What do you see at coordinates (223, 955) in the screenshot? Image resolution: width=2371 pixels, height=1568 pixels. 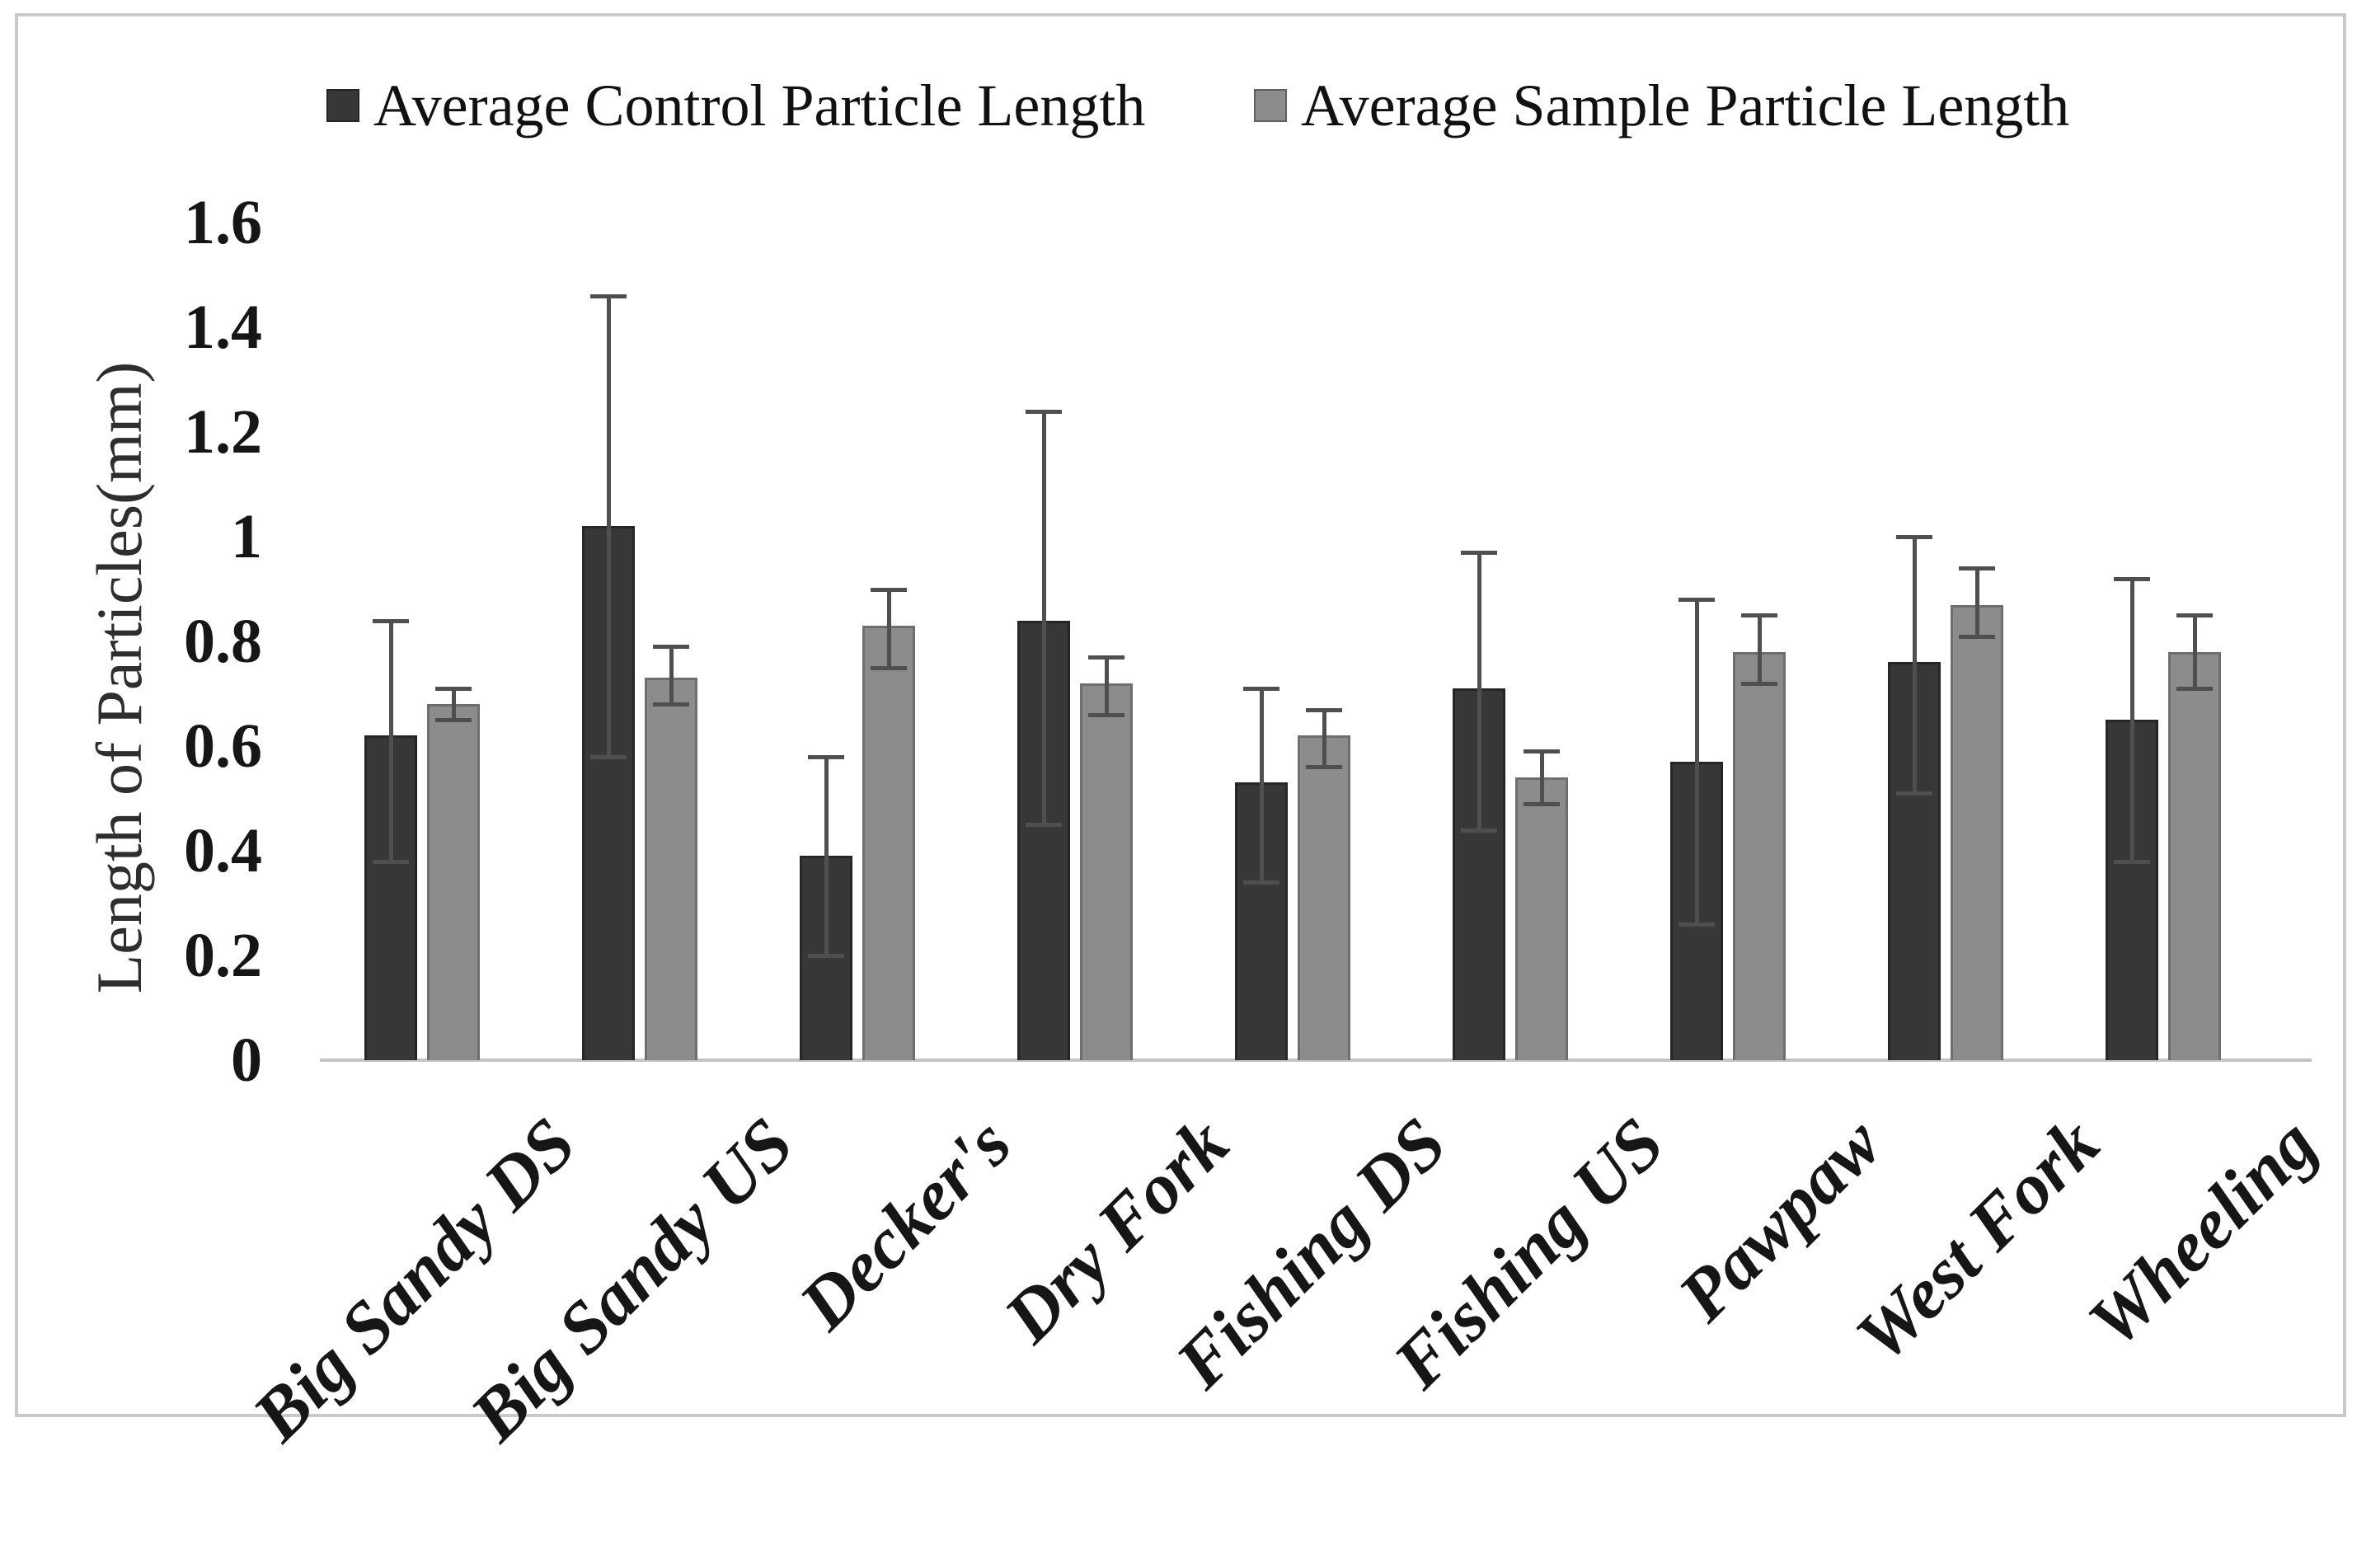 I see `y-tick-label: 0.2` at bounding box center [223, 955].